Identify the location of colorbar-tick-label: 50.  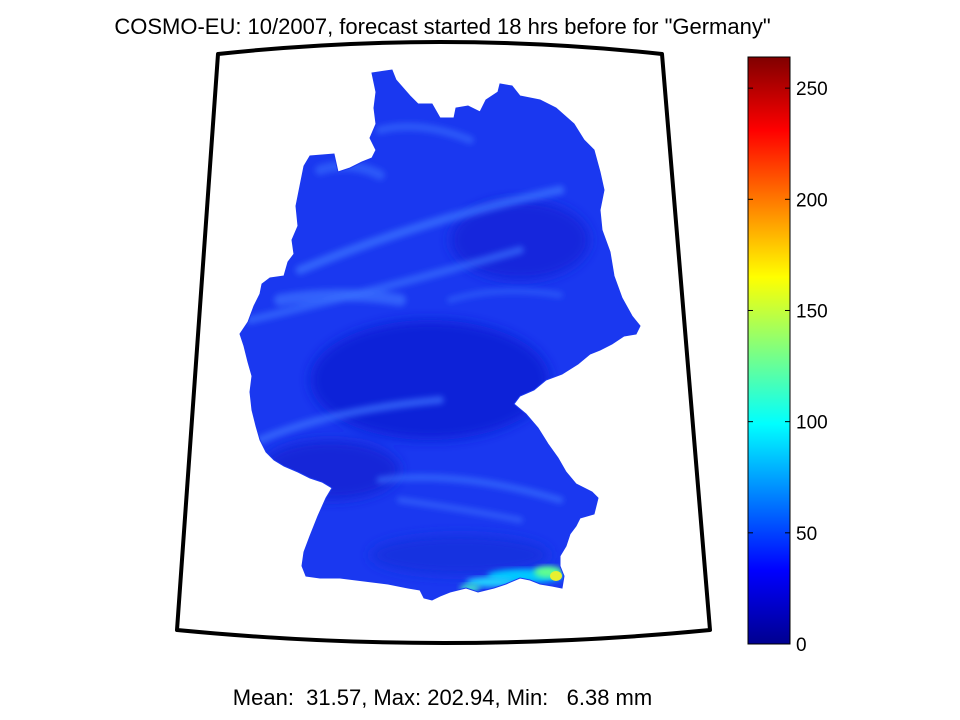
(806, 534).